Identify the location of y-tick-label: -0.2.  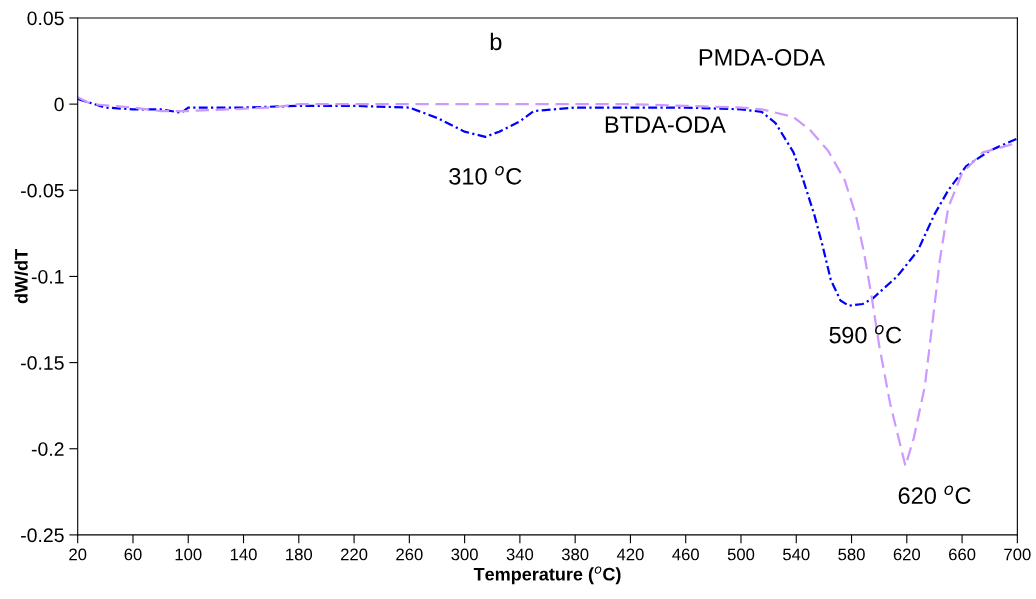
(47, 449).